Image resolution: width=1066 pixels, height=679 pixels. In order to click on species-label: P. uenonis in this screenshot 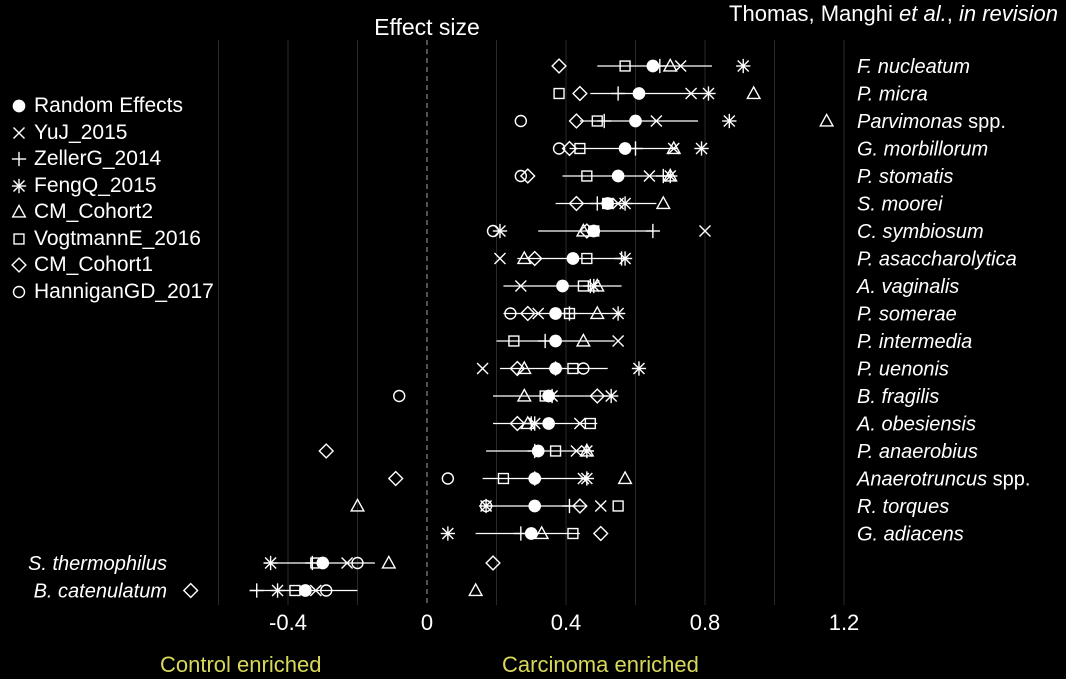, I will do `click(903, 370)`.